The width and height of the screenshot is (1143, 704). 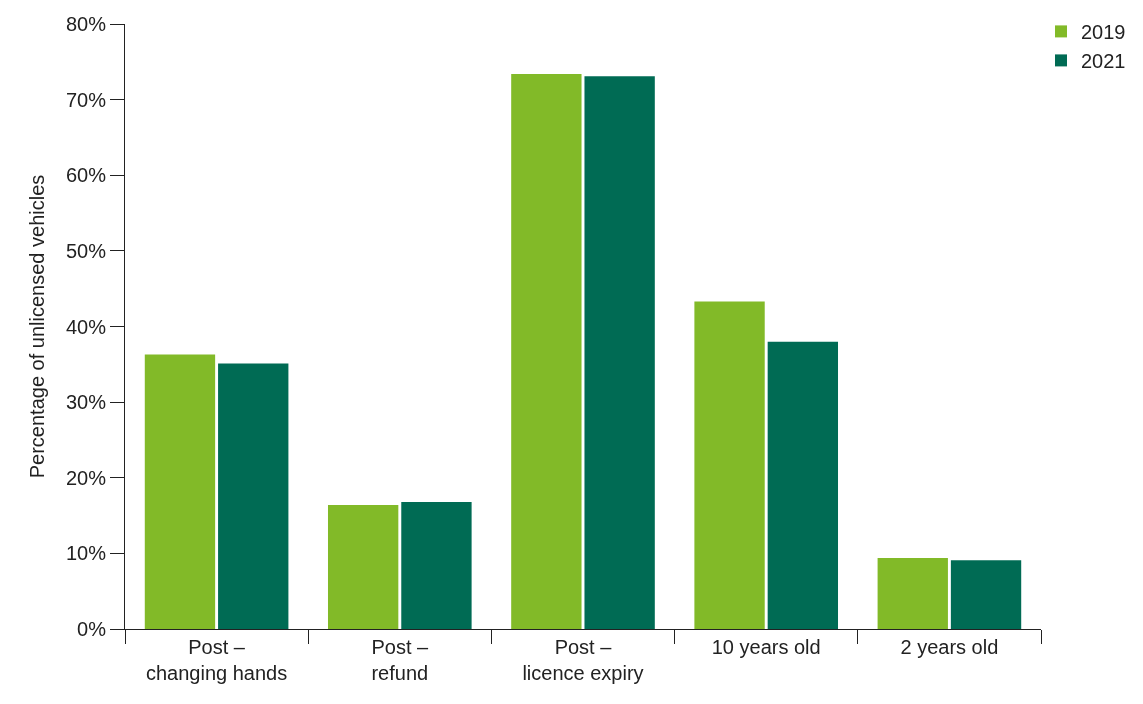 What do you see at coordinates (766, 647) in the screenshot?
I see `x-tick-label: 10 years old` at bounding box center [766, 647].